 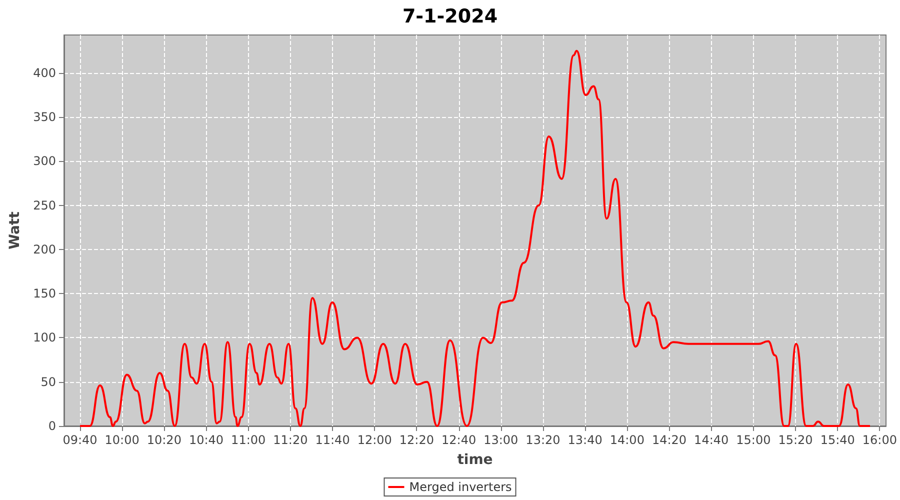 What do you see at coordinates (290, 440) in the screenshot?
I see `x-tick-label: 11:20` at bounding box center [290, 440].